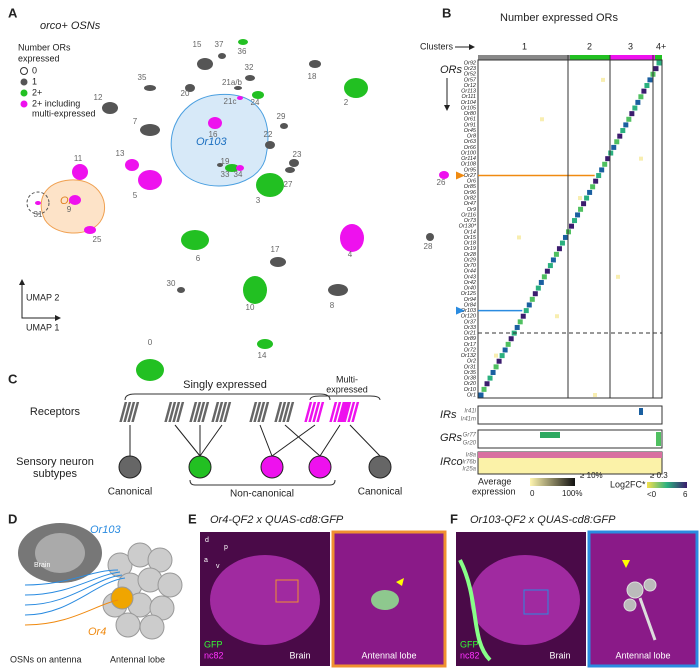 The height and width of the screenshot is (671, 700). I want to click on image-label: Brain, so click(42, 565).